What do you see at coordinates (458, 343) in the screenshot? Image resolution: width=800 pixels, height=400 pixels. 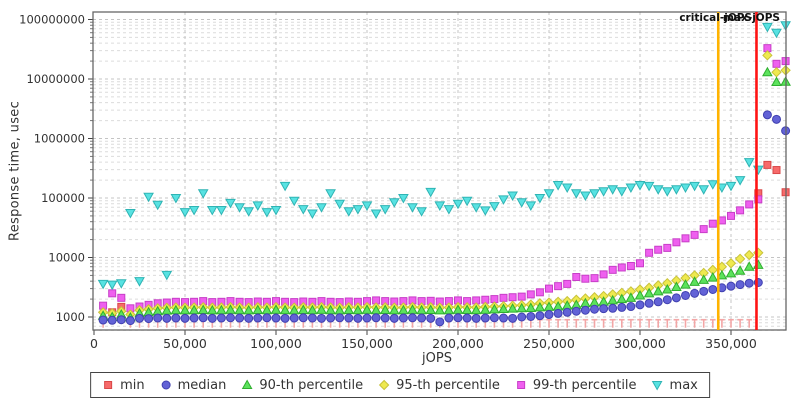 I see `x-tick-label: 200,000` at bounding box center [458, 343].